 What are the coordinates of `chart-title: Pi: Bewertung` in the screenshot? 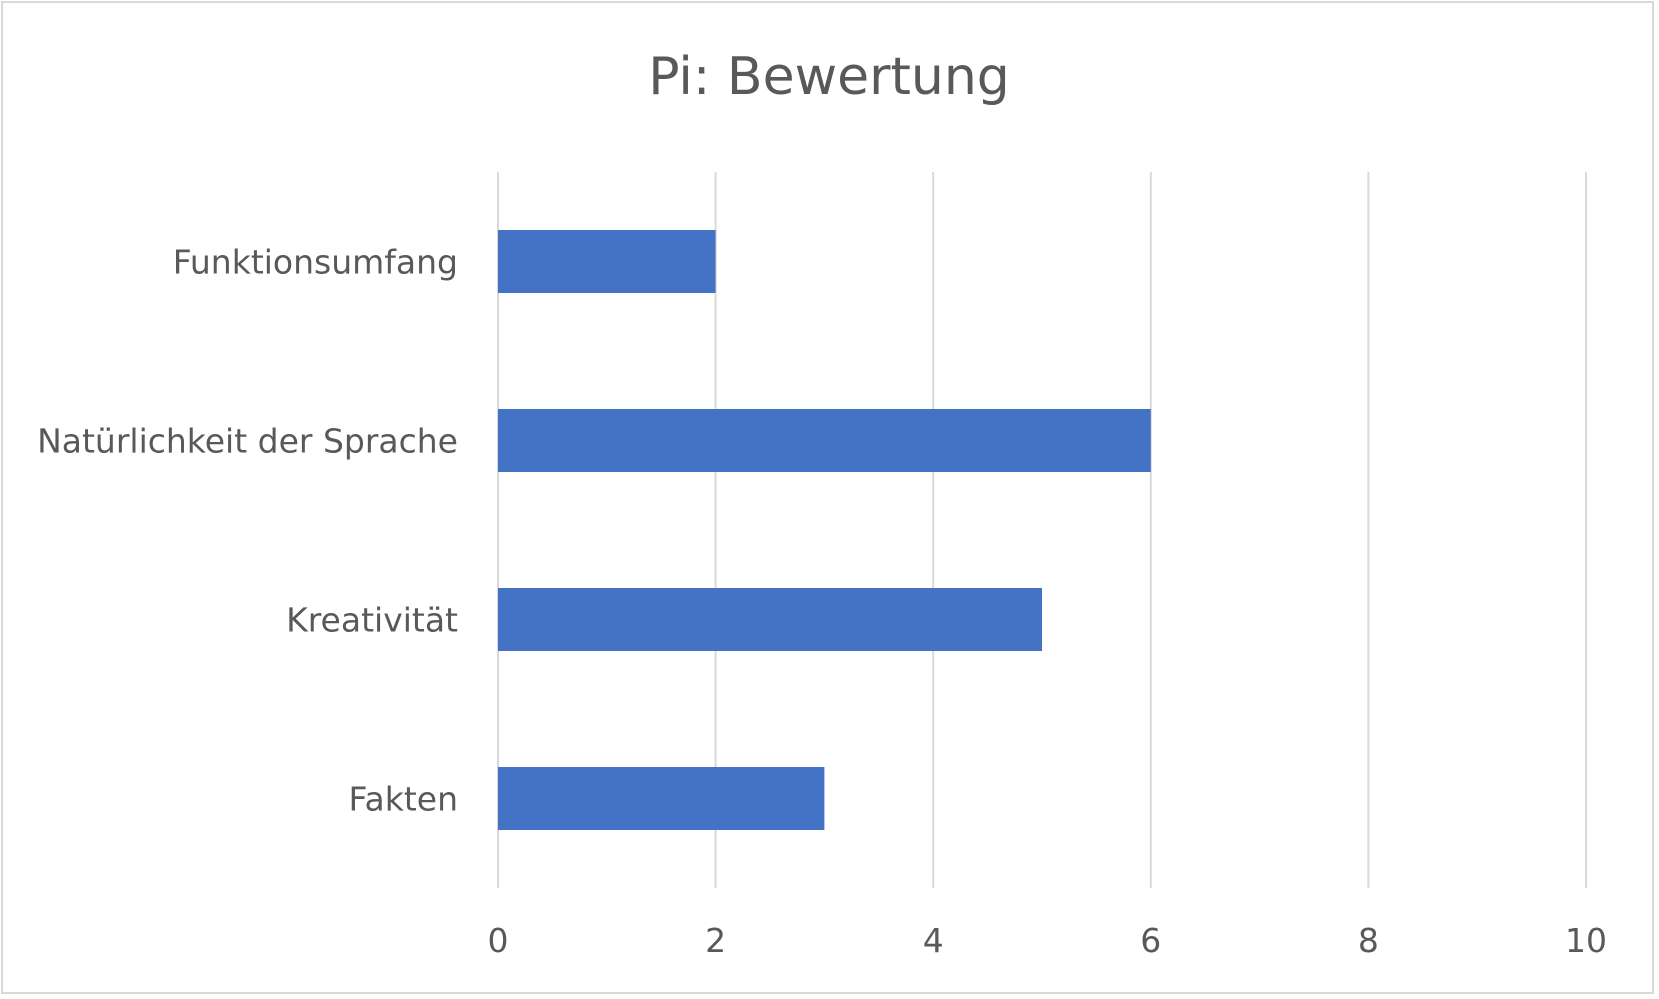 It's located at (829, 77).